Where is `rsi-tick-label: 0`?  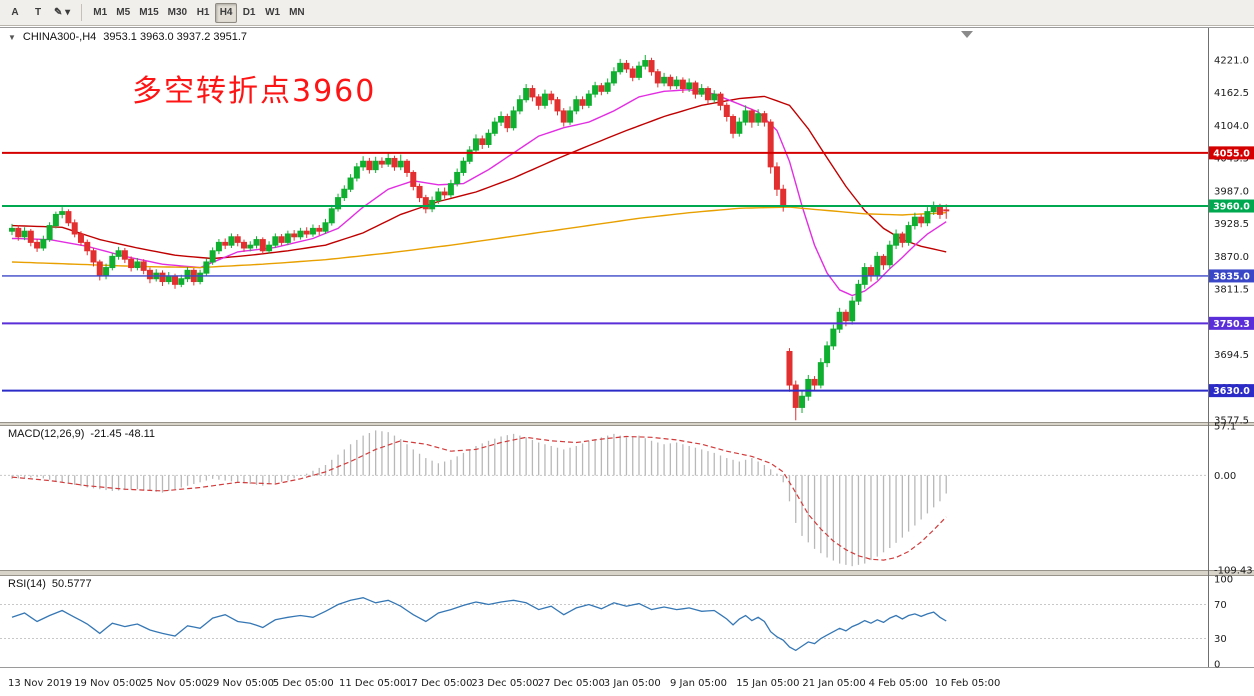
rsi-tick-label: 0 is located at coordinates (1217, 665).